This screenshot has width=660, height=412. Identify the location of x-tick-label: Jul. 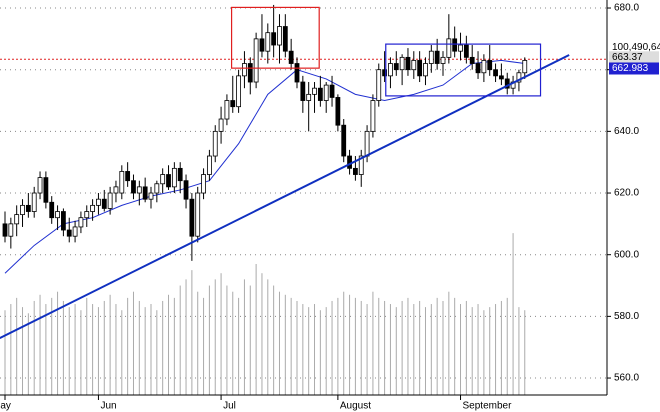
(229, 406).